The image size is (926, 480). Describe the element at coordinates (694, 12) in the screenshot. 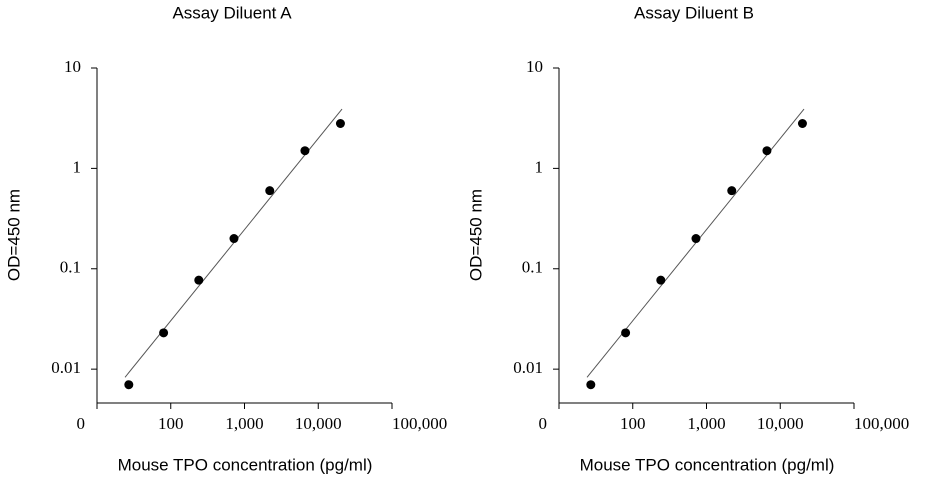

I see `chart-title: Assay Diluent B` at that location.